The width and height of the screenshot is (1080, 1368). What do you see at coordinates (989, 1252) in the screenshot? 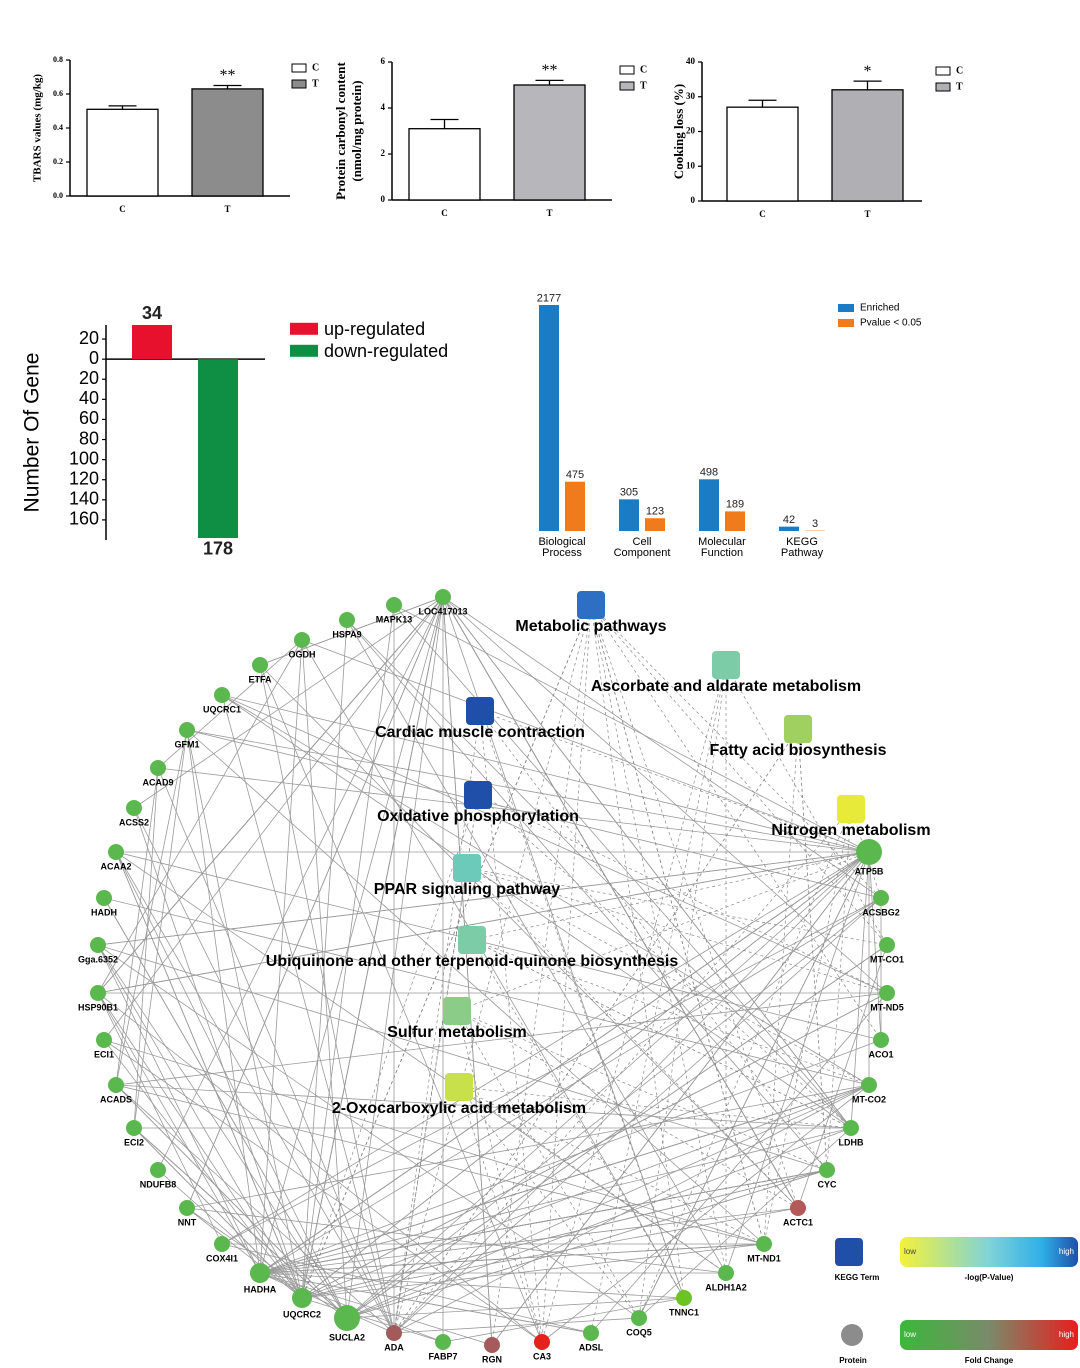
I see `legend-gradient` at bounding box center [989, 1252].